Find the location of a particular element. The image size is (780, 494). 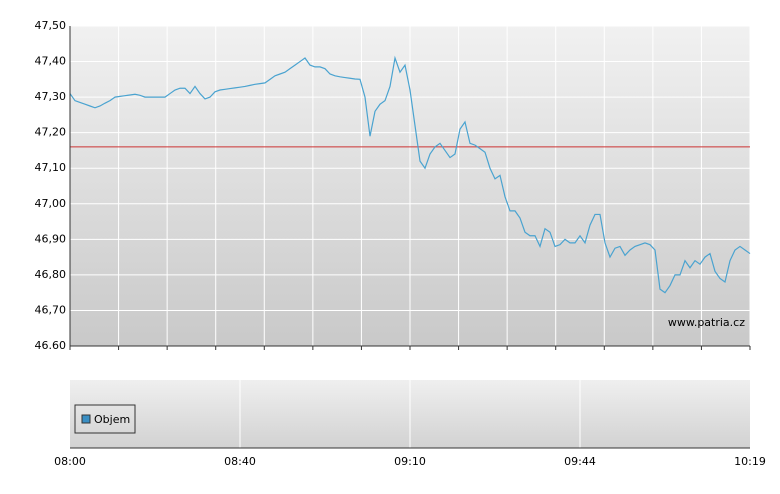

y-tick-label: 47,30 is located at coordinates (51, 96).